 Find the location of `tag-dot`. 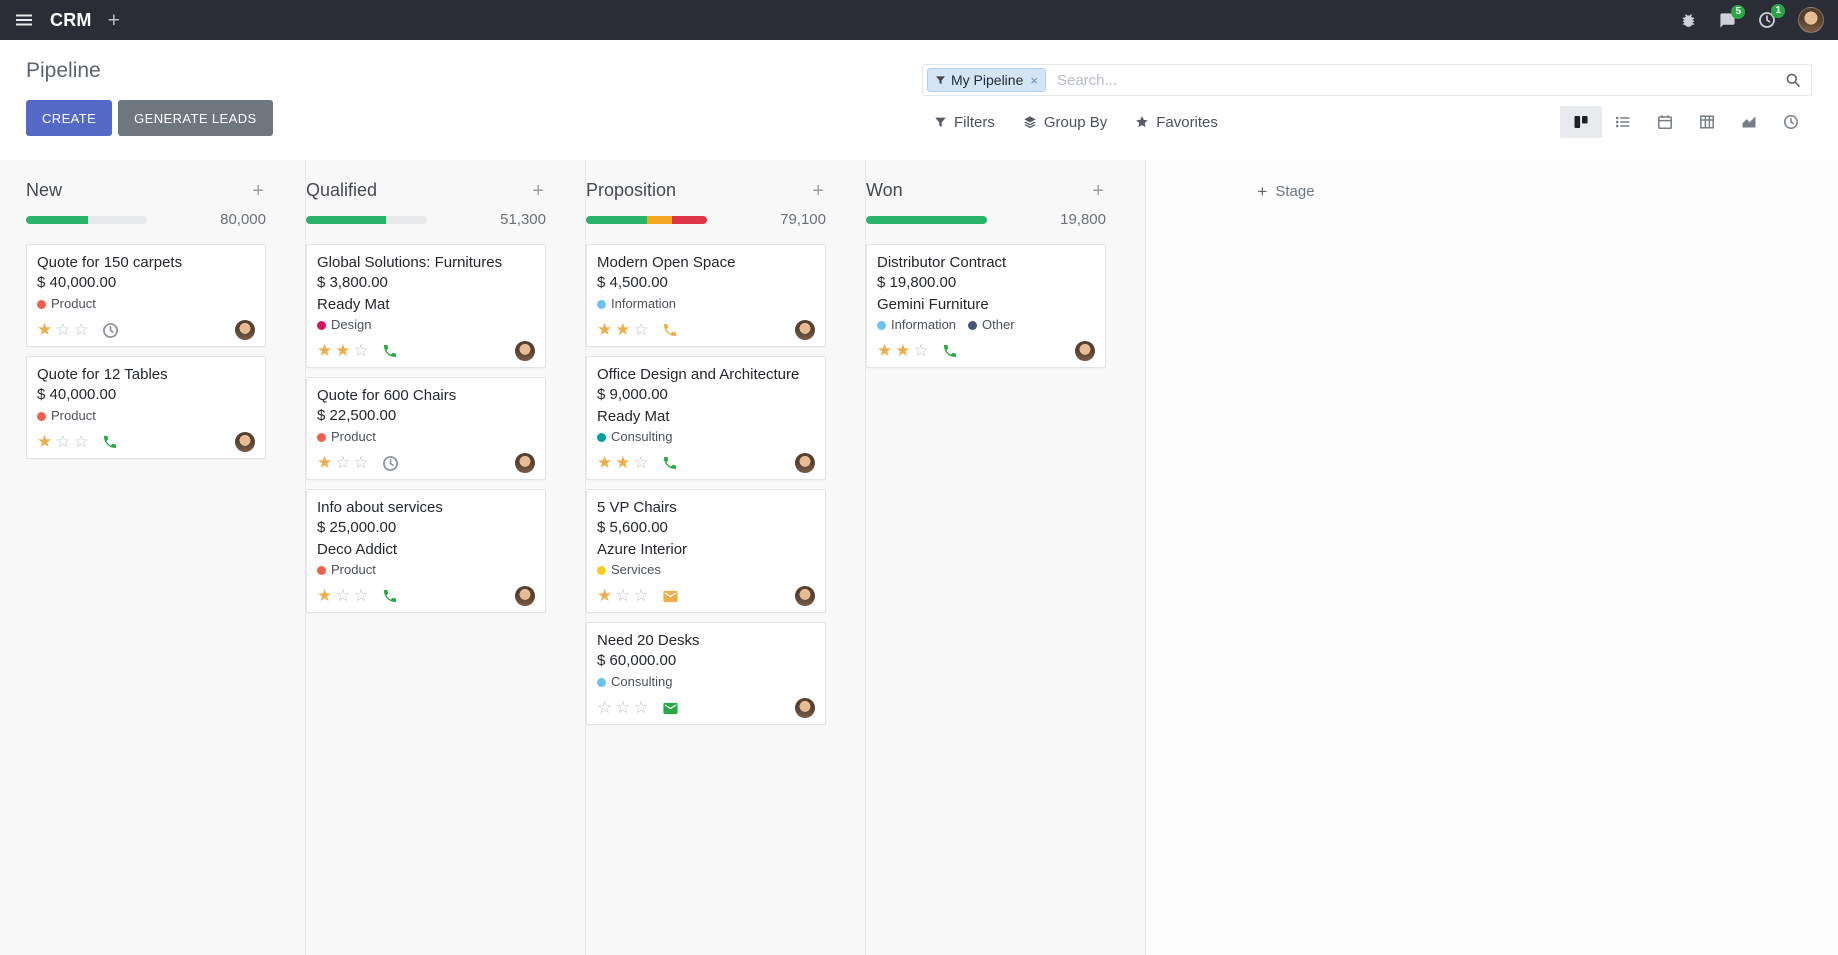

tag-dot is located at coordinates (321, 437).